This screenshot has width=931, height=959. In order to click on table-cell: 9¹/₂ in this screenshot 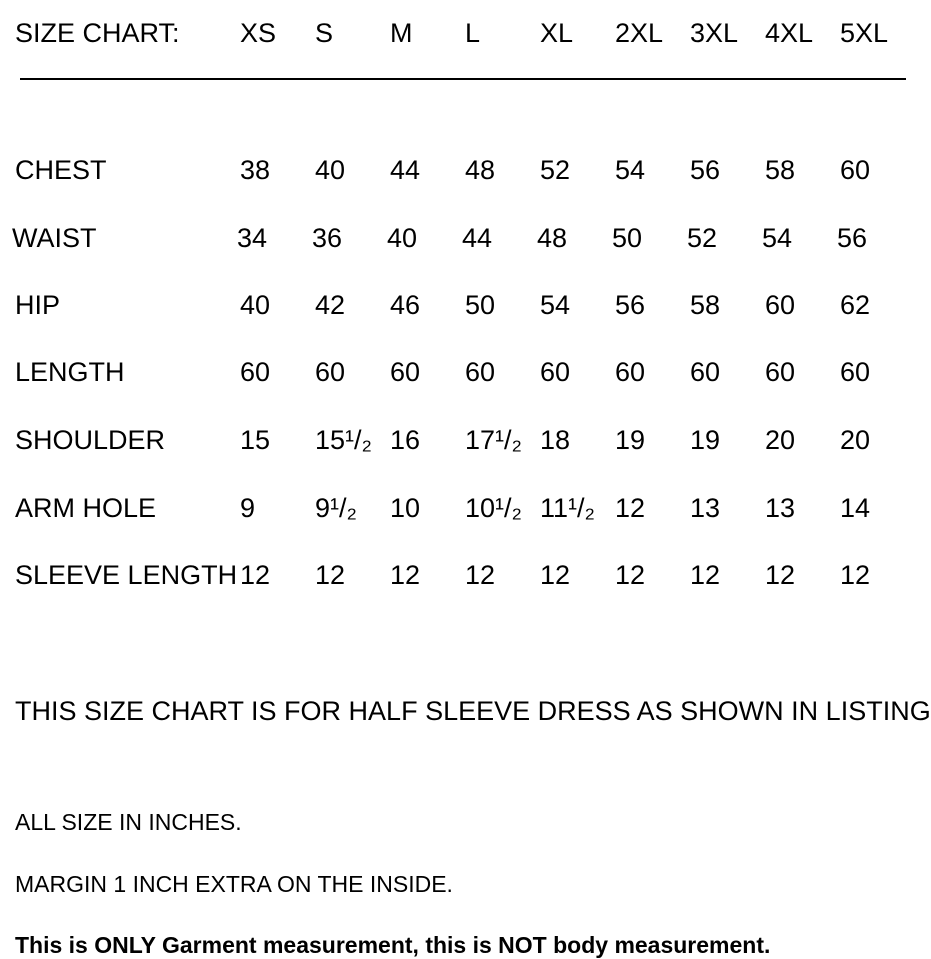, I will do `click(336, 508)`.